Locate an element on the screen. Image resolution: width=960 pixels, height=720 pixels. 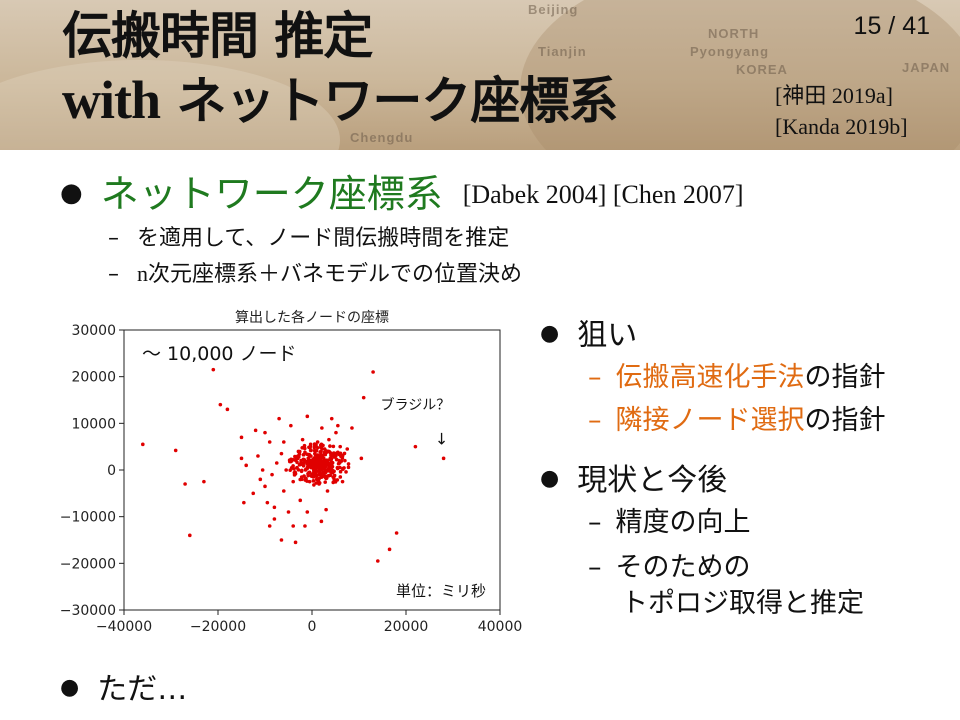
highlight-text: 隣接ノード選択 is located at coordinates (710, 420).